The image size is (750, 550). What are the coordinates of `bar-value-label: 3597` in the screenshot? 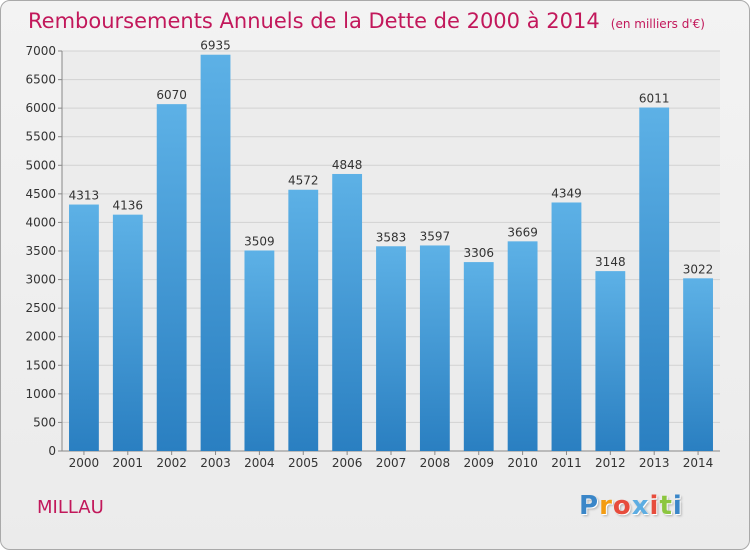 It's located at (435, 236).